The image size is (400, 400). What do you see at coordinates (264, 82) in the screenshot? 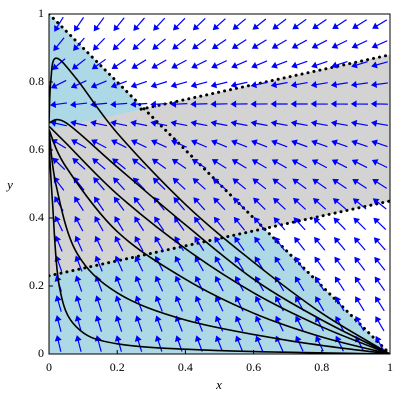
I see `boundary-line` at bounding box center [264, 82].